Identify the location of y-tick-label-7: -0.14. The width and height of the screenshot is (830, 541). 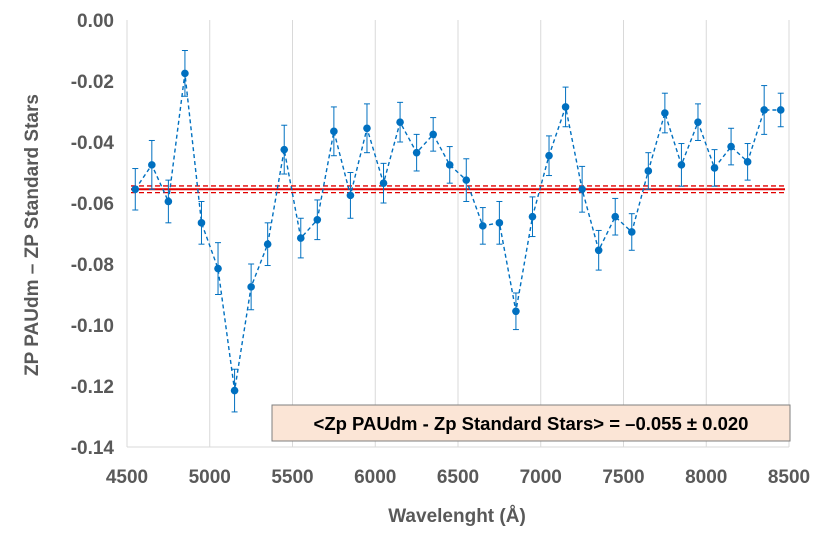
(93, 448).